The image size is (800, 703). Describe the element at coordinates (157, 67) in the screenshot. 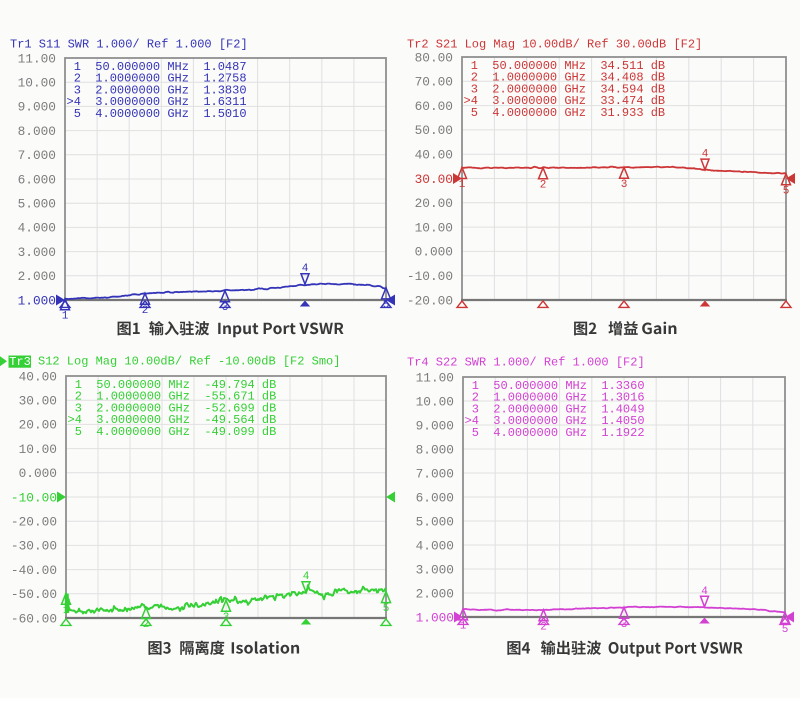

I see `svg-text: 1 50.000000 MHz 1.0487` at that location.